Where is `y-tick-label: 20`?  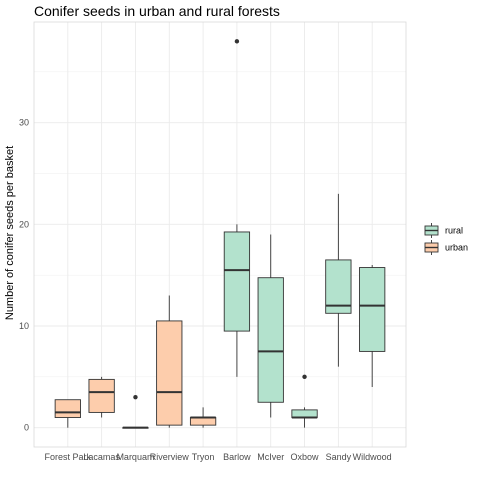
y-tick-label: 20 is located at coordinates (24, 224).